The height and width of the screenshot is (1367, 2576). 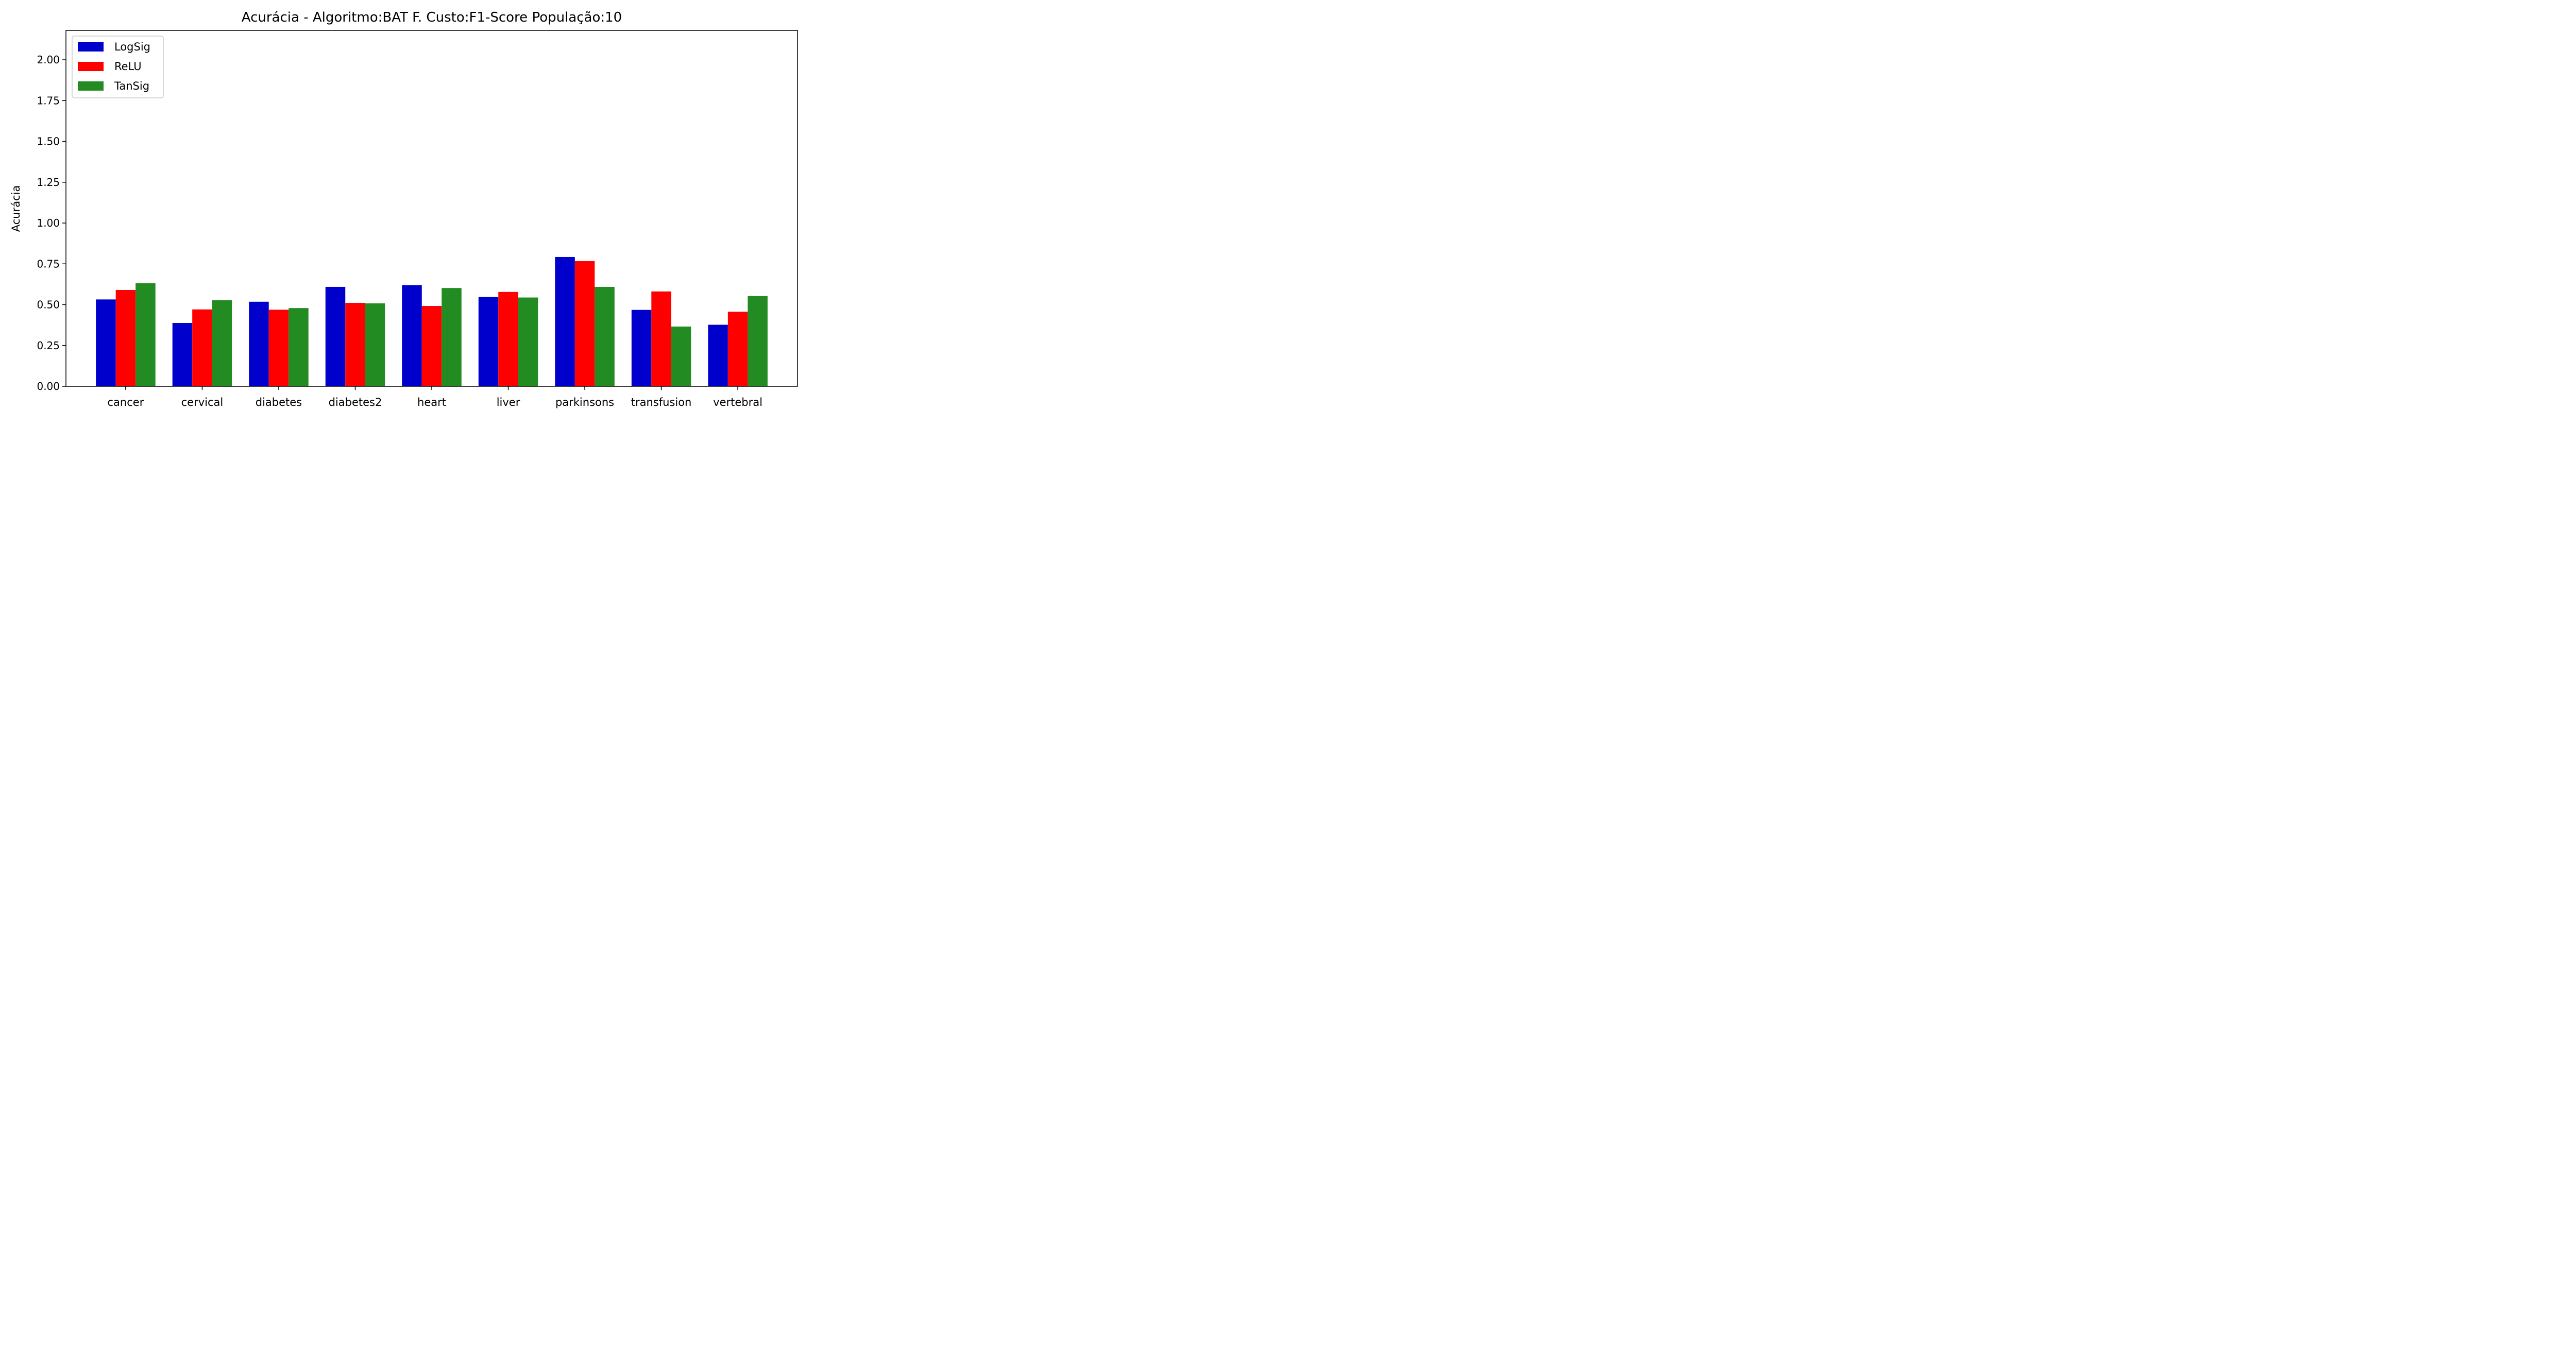 I want to click on y-tick-label: 0.50, so click(x=48, y=305).